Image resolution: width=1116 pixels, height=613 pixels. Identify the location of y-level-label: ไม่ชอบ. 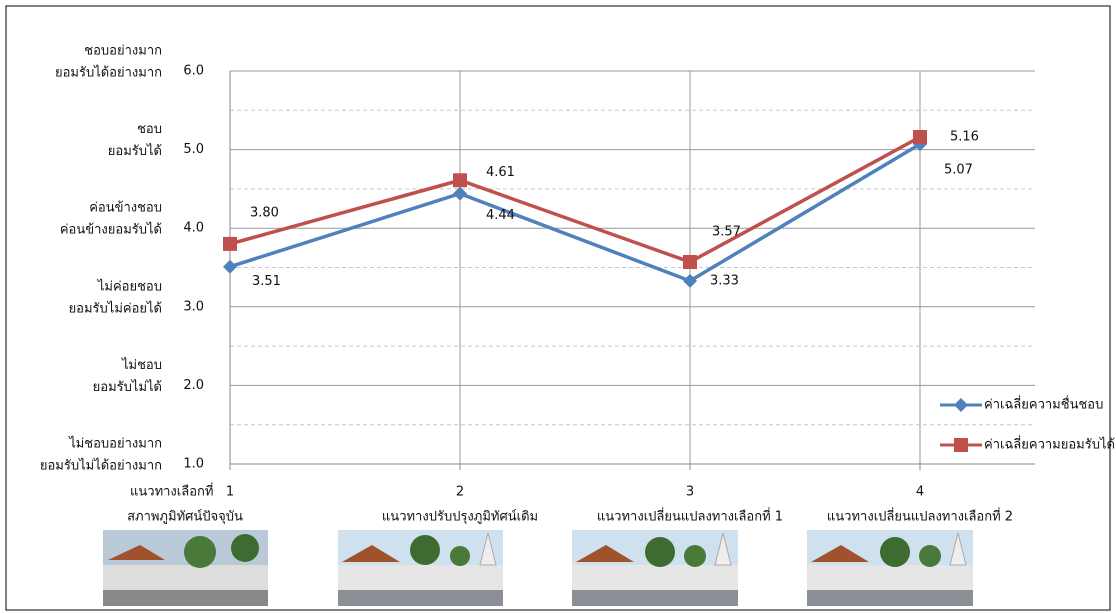
(141, 365).